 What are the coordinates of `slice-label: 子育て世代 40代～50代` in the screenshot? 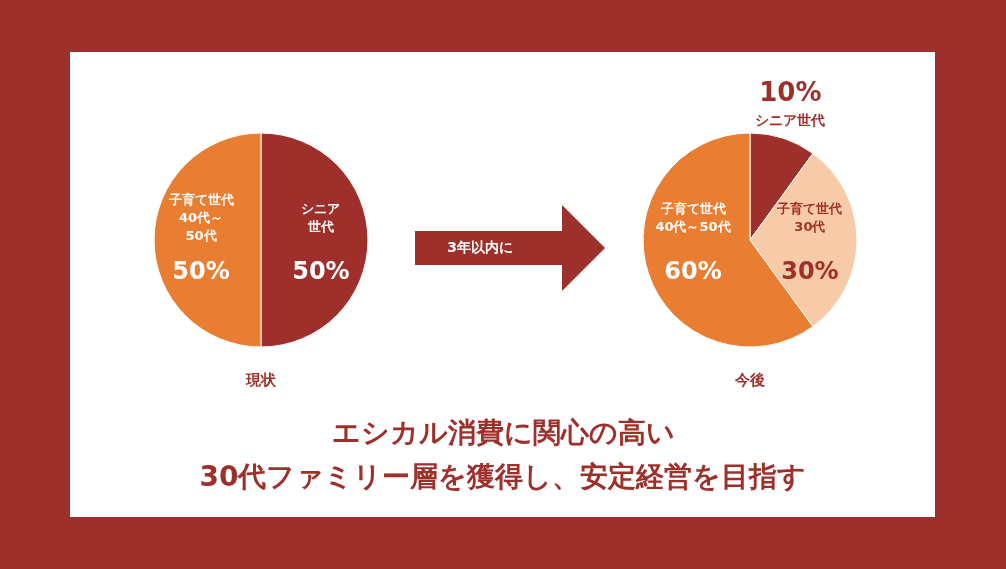 It's located at (693, 217).